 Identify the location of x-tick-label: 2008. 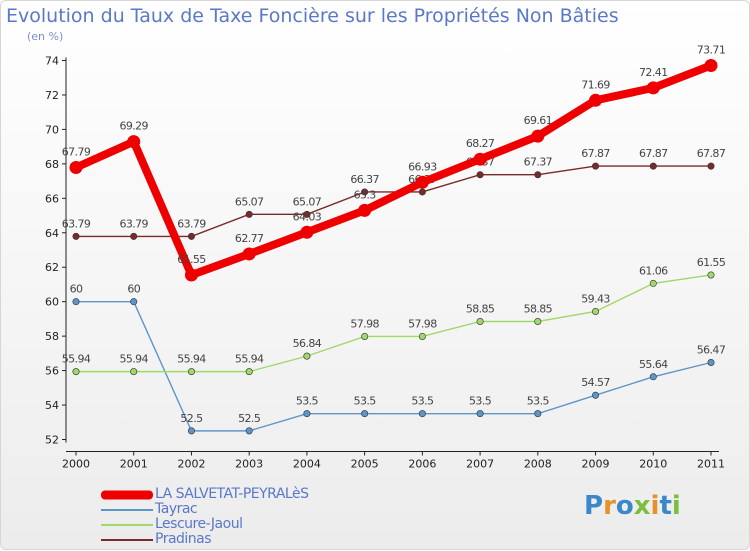
(538, 464).